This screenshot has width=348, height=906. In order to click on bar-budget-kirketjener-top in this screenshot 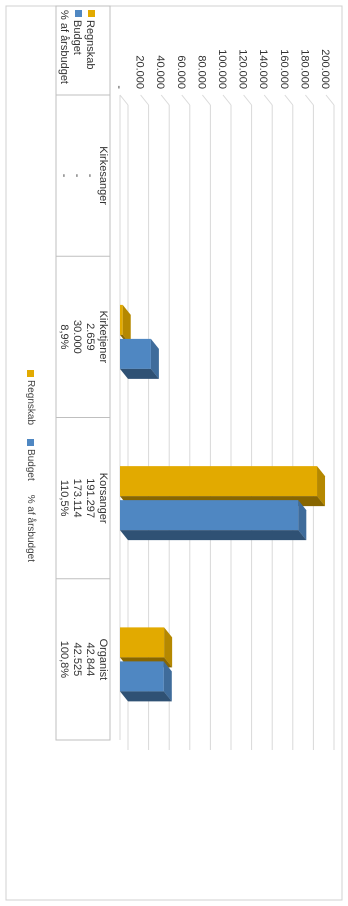, I will do `click(154, 358)`.